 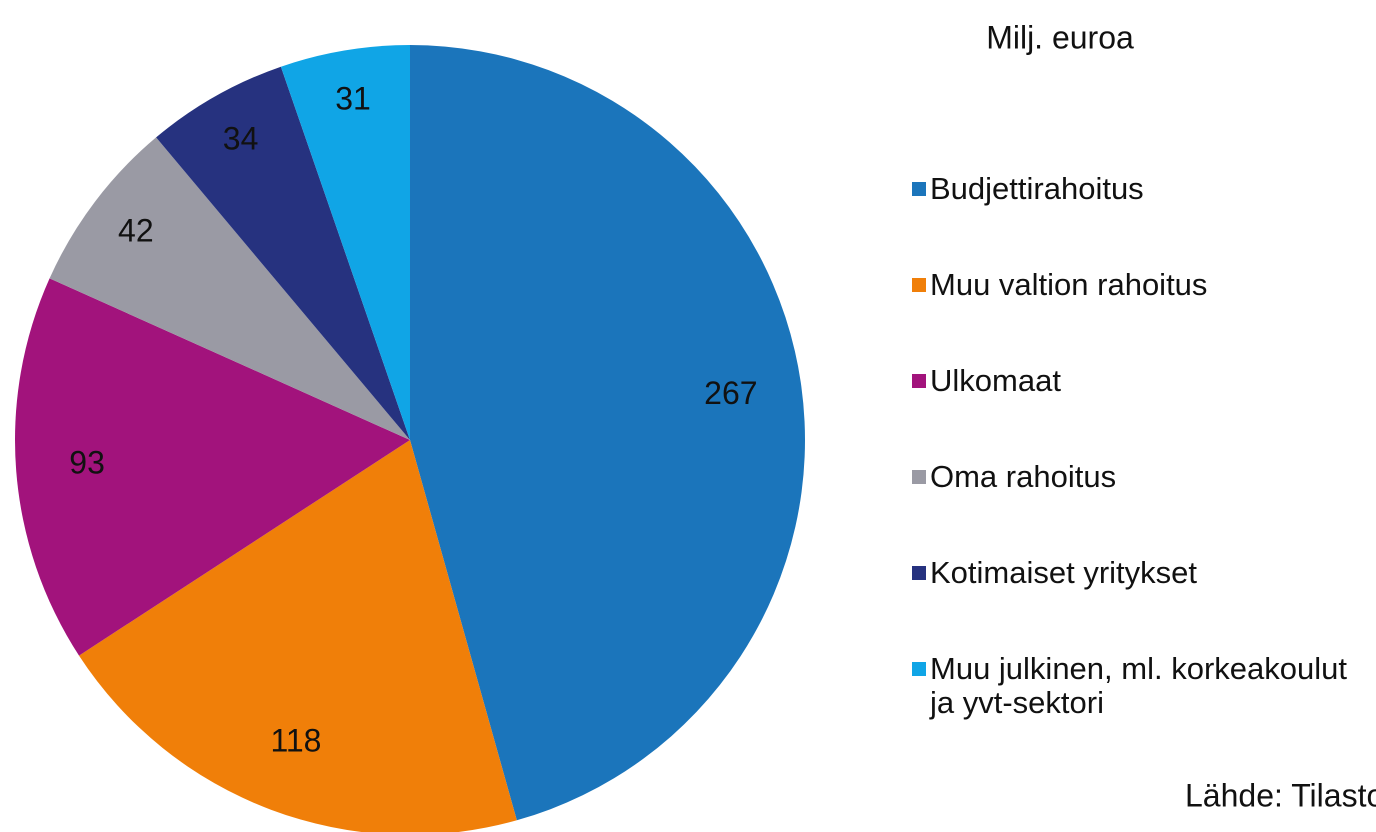 What do you see at coordinates (295, 741) in the screenshot?
I see `data-label: 118` at bounding box center [295, 741].